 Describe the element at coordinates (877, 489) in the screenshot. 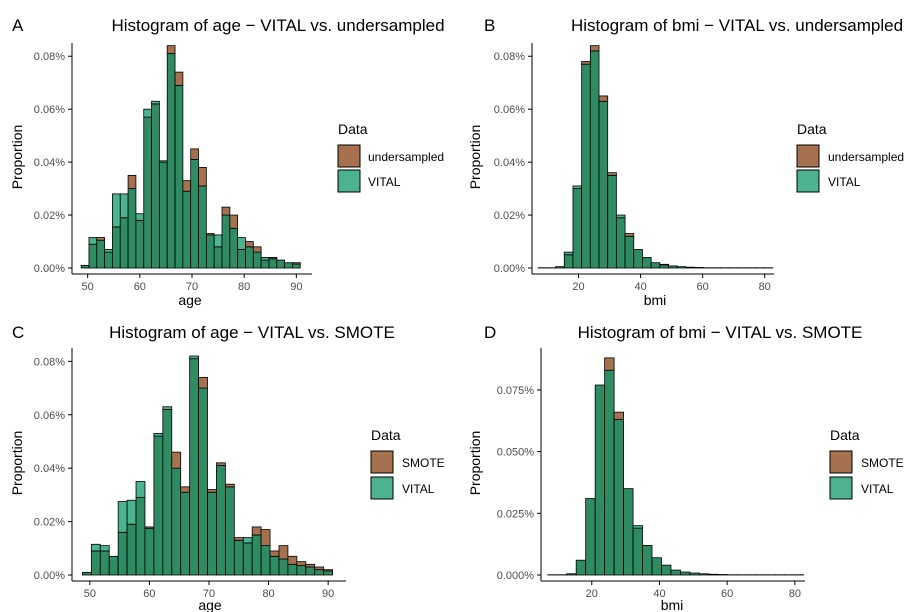

I see `panel-d-legend-label-vital: VITAL` at that location.